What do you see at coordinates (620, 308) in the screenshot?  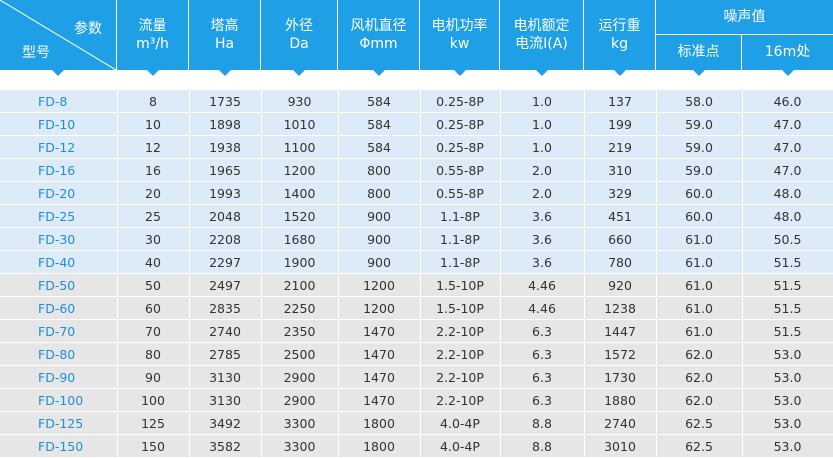 I see `cell-weight: 1238` at bounding box center [620, 308].